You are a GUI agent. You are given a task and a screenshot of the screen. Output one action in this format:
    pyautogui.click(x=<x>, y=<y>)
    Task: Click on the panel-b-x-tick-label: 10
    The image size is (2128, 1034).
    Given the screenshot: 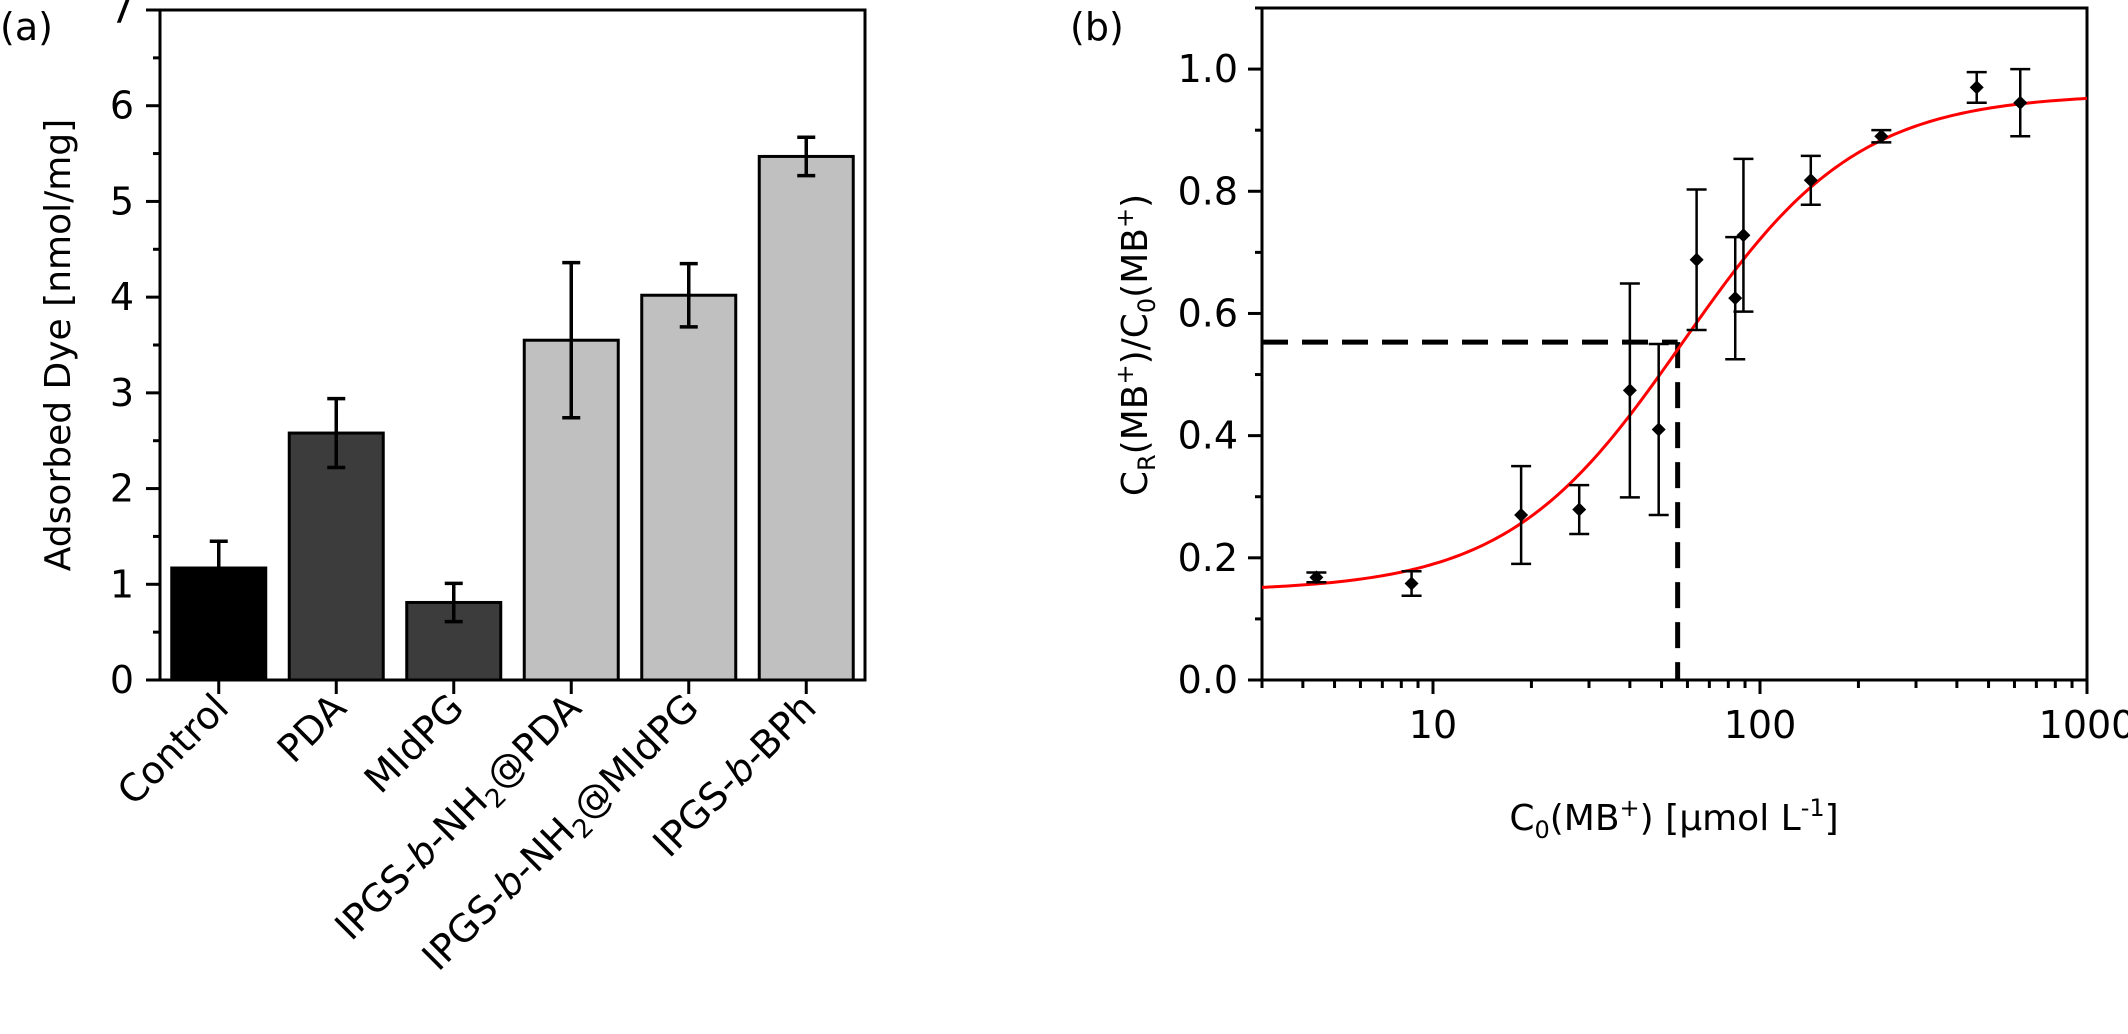 What is the action you would take?
    pyautogui.click(x=1433, y=725)
    